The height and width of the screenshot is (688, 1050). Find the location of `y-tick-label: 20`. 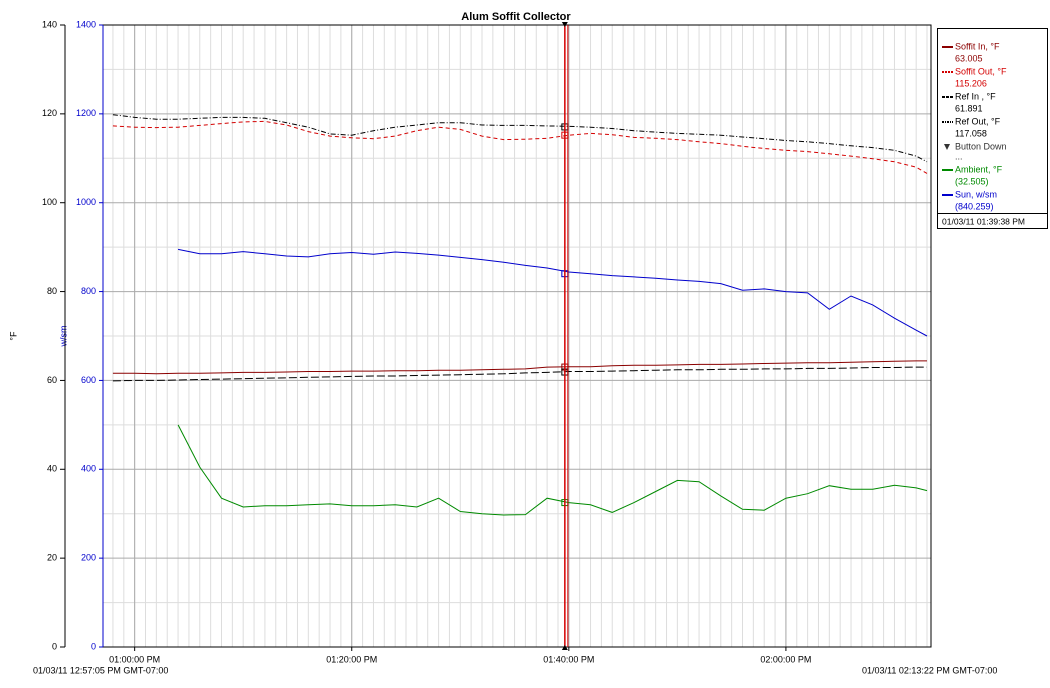

y-tick-label: 20 is located at coordinates (52, 558).